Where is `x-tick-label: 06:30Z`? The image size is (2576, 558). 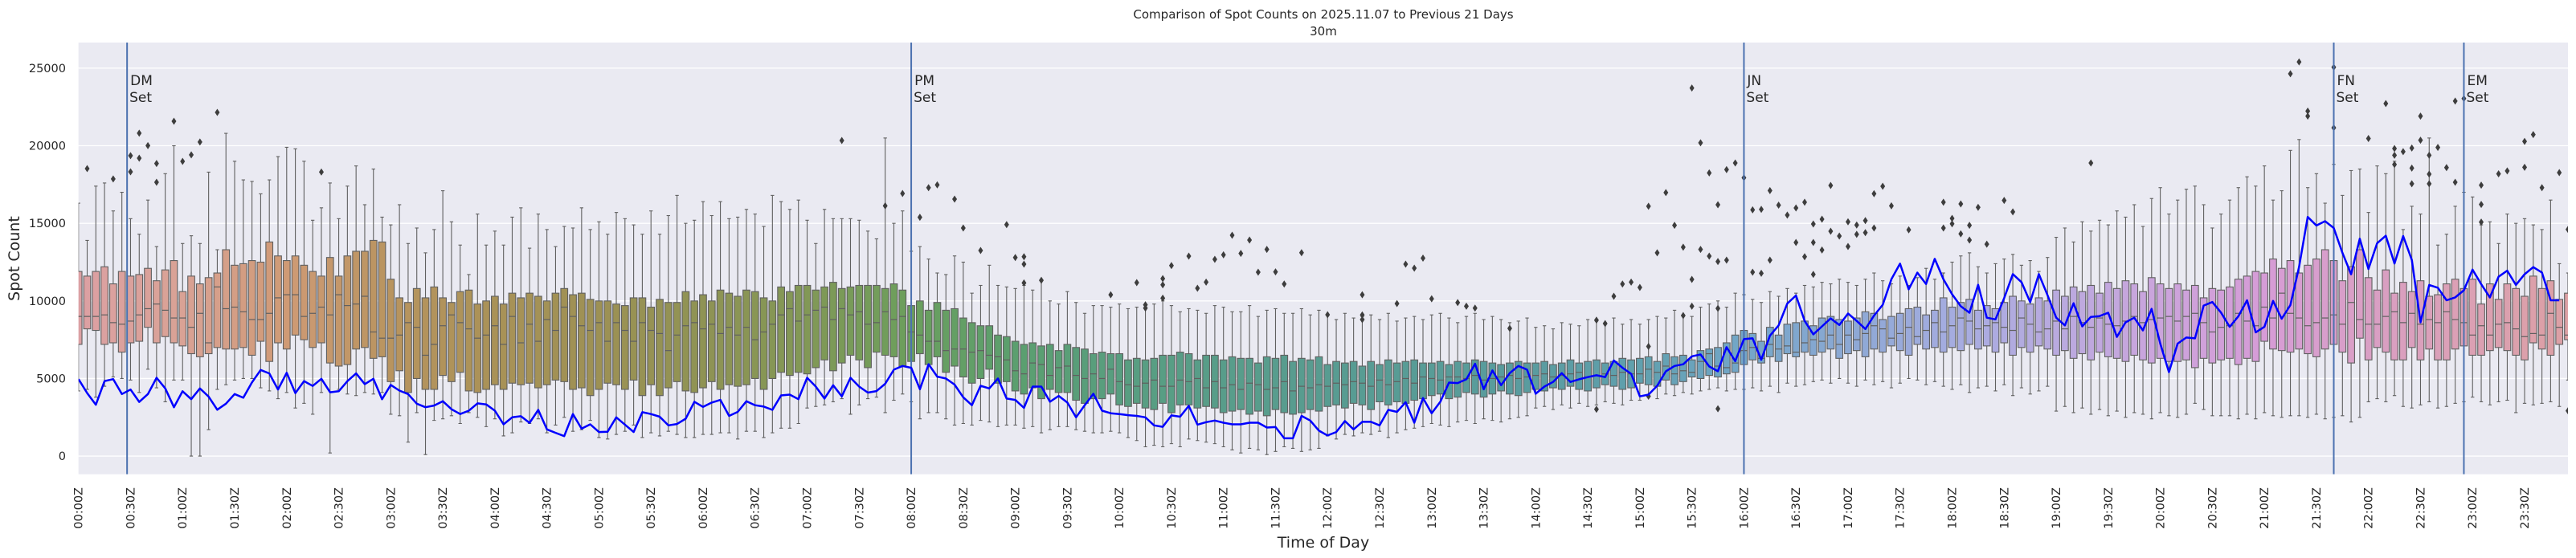
x-tick-label: 06:30Z is located at coordinates (756, 508).